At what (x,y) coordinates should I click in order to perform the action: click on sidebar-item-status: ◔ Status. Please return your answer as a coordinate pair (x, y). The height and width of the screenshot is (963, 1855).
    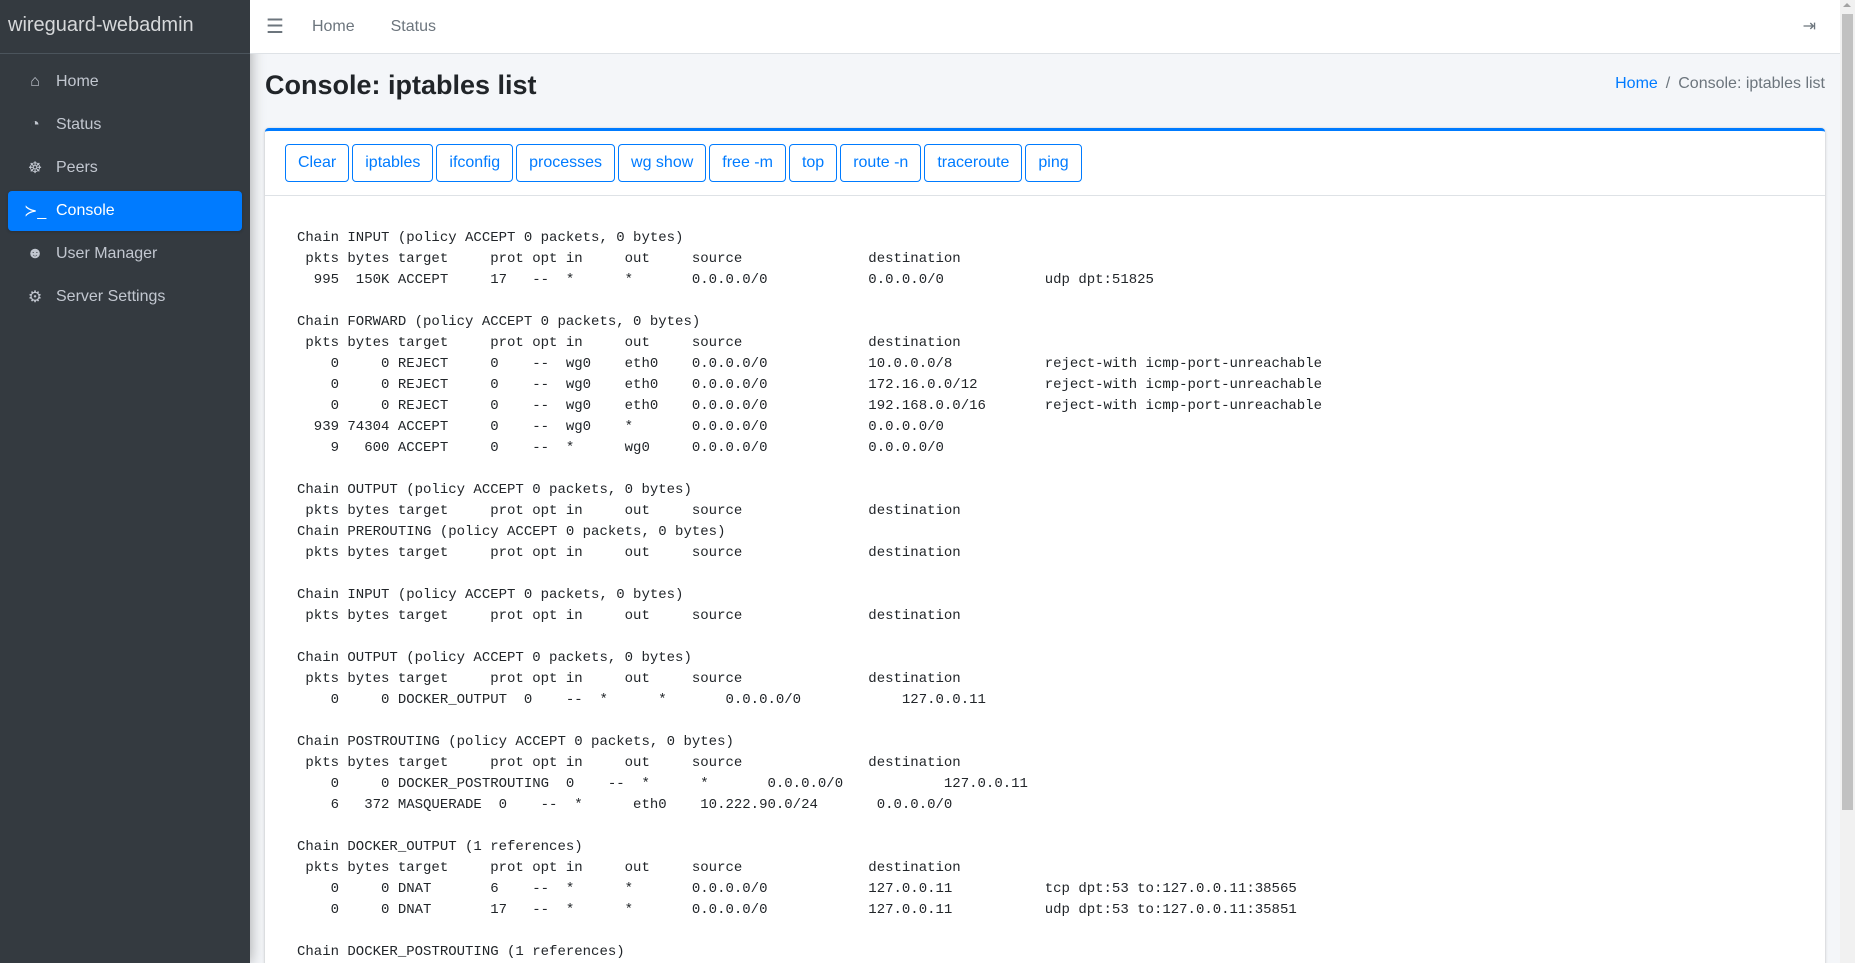
    Looking at the image, I should click on (125, 125).